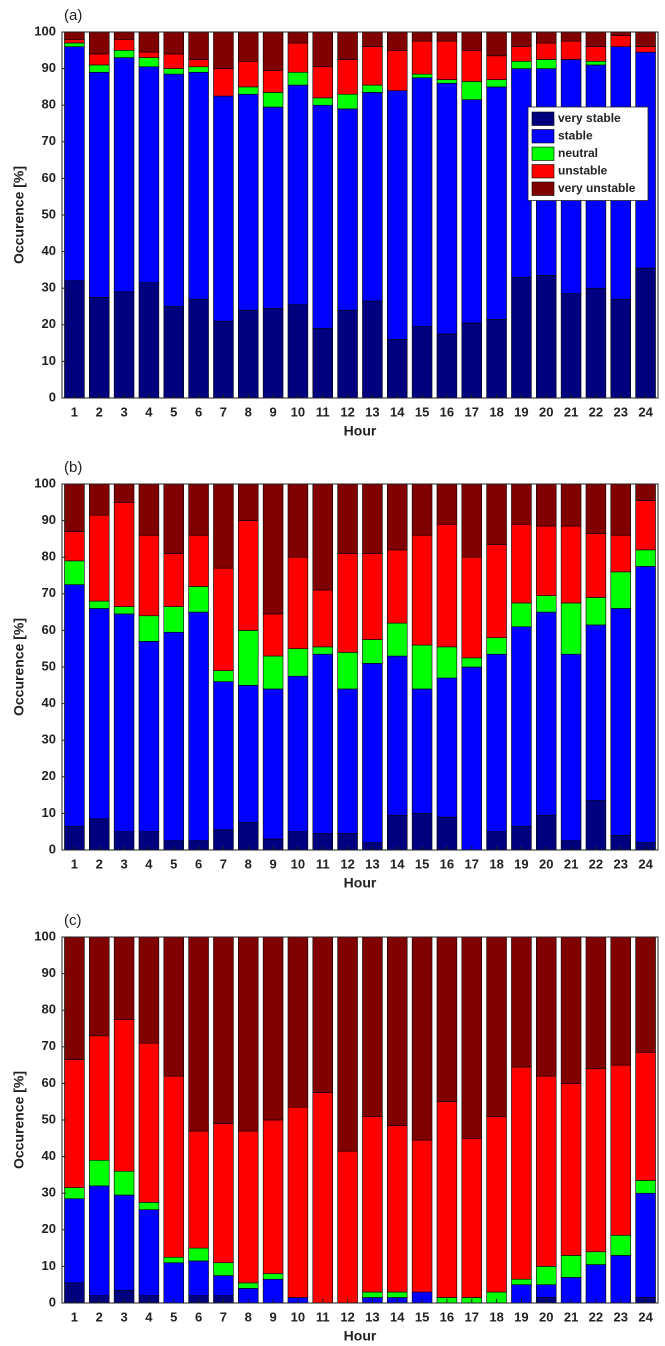 This screenshot has width=665, height=1346. I want to click on x-tick-label: 13, so click(372, 411).